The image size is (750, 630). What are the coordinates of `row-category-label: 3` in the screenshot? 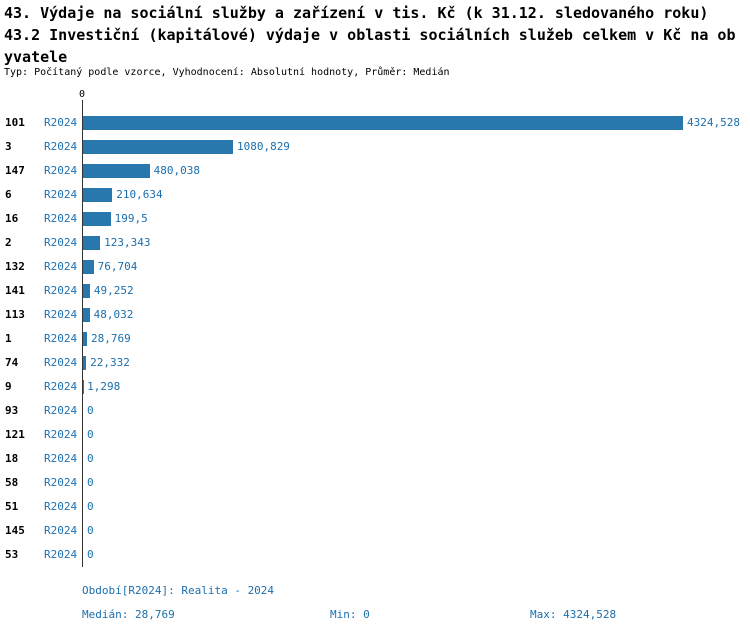 It's located at (8, 146).